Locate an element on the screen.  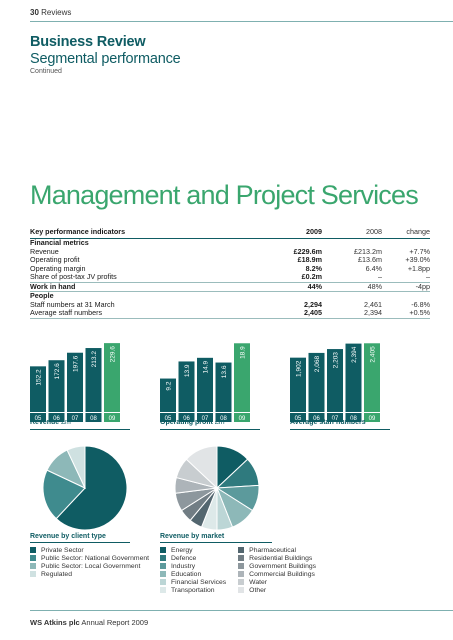
kpi-row: Financial metrics is located at coordinates (230, 243).